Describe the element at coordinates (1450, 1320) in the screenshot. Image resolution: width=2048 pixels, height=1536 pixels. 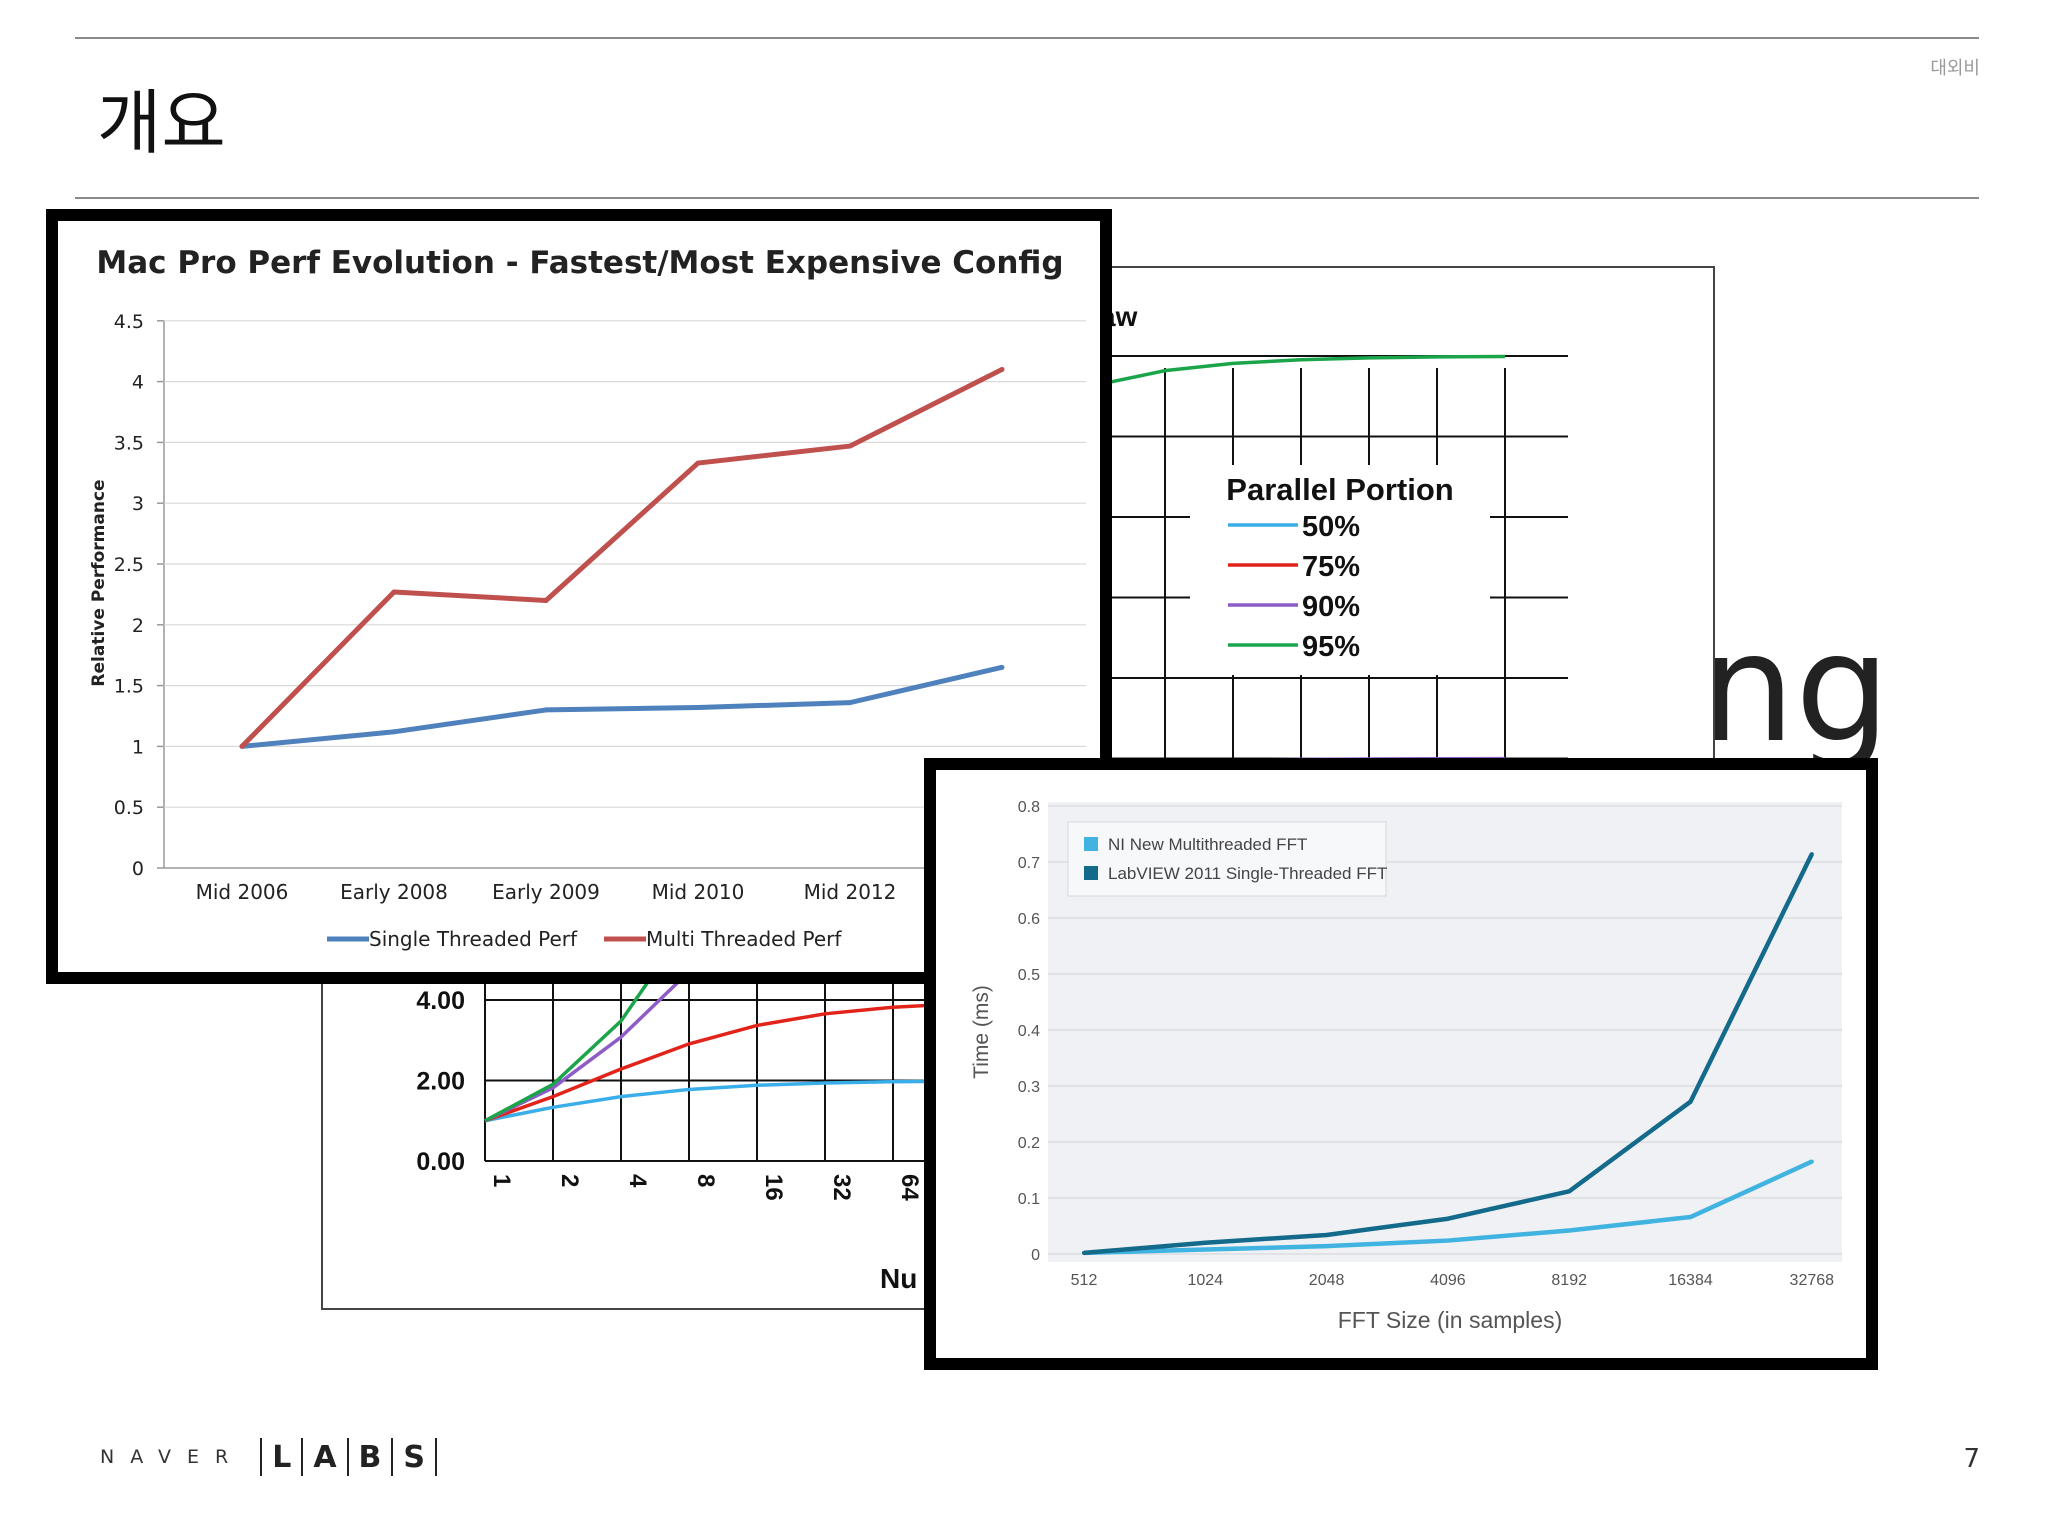
I see `fft-x-axis-label: FFT Size (in samples)` at that location.